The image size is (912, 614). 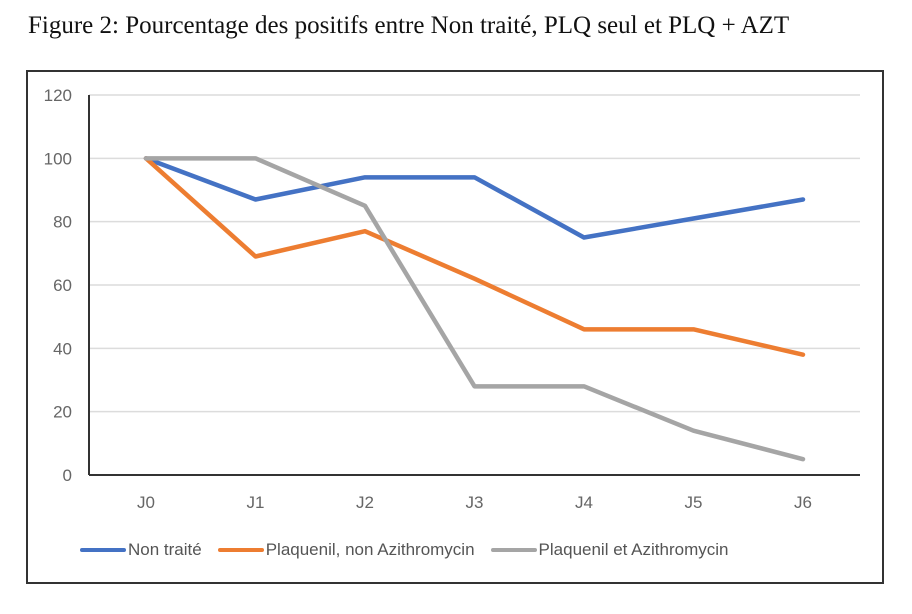 I want to click on x-tick-label: J1, so click(x=256, y=502).